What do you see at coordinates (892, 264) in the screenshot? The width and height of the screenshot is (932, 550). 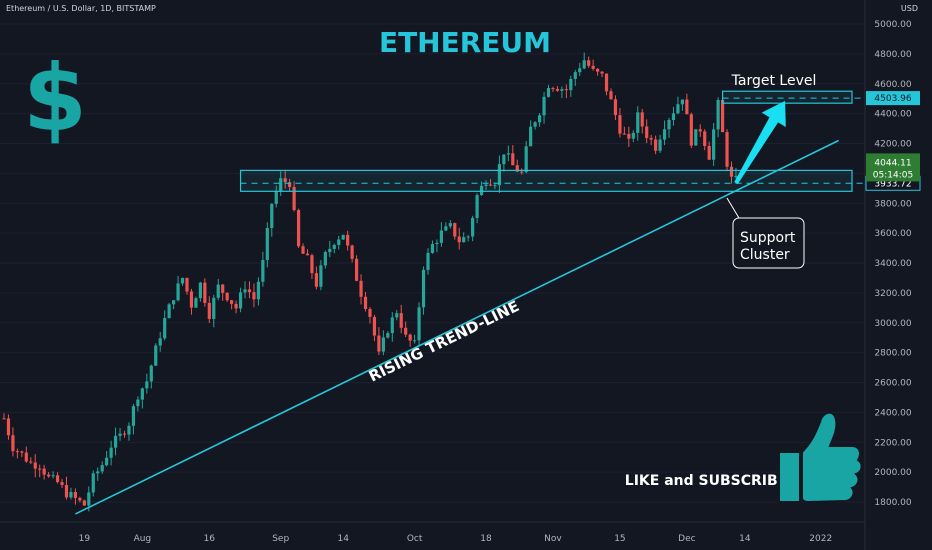 I see `y-tick-label: 3400.00` at bounding box center [892, 264].